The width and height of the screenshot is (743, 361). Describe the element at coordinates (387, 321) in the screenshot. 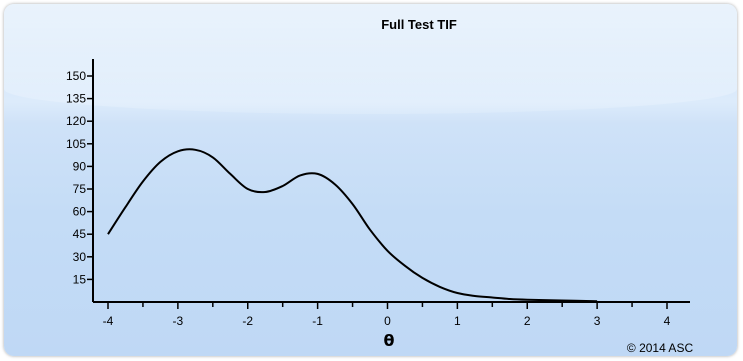

I see `x-tick-label: 0` at that location.